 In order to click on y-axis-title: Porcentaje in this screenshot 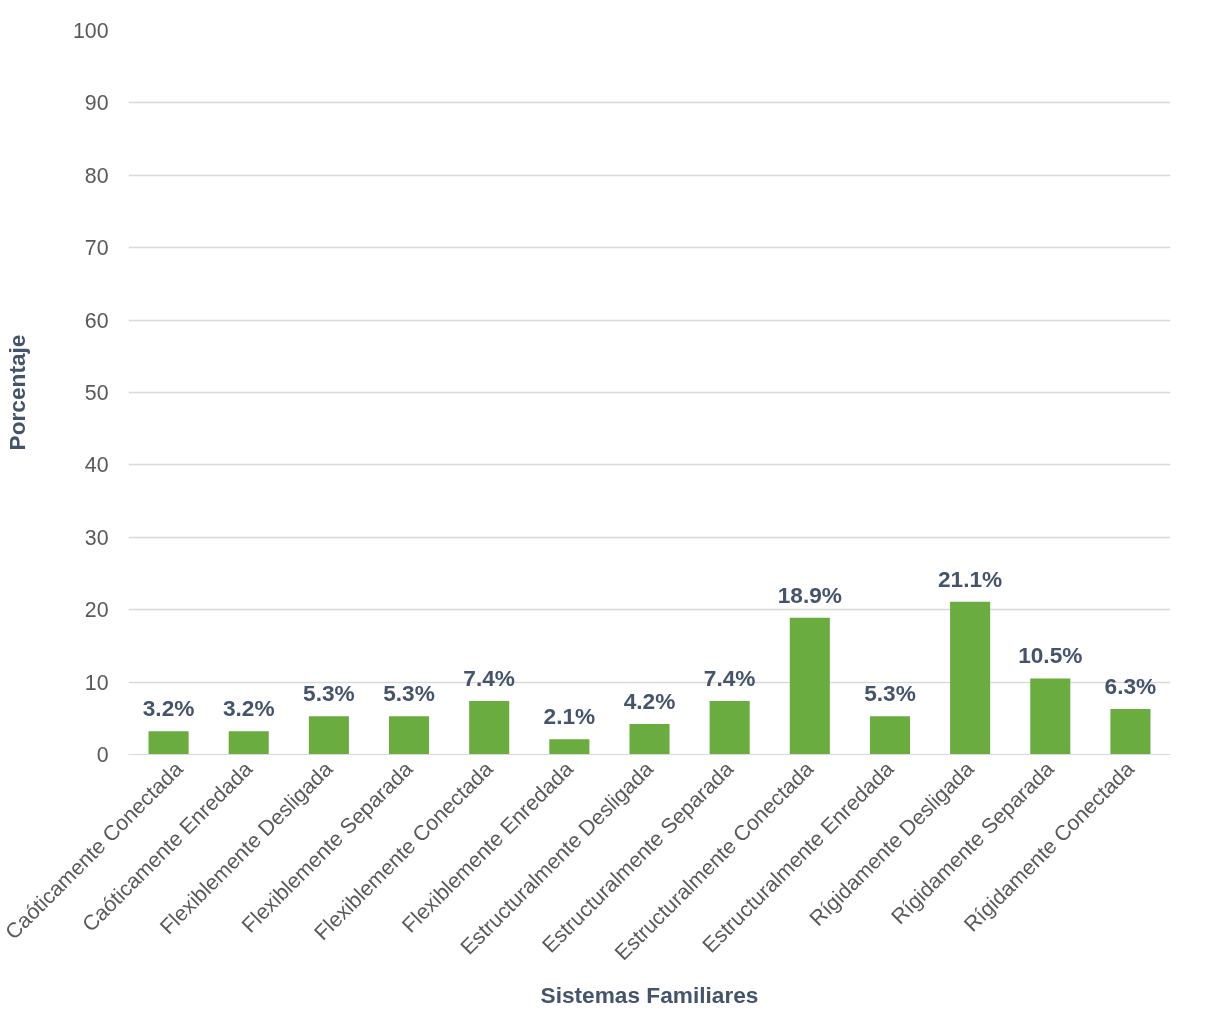, I will do `click(16, 392)`.